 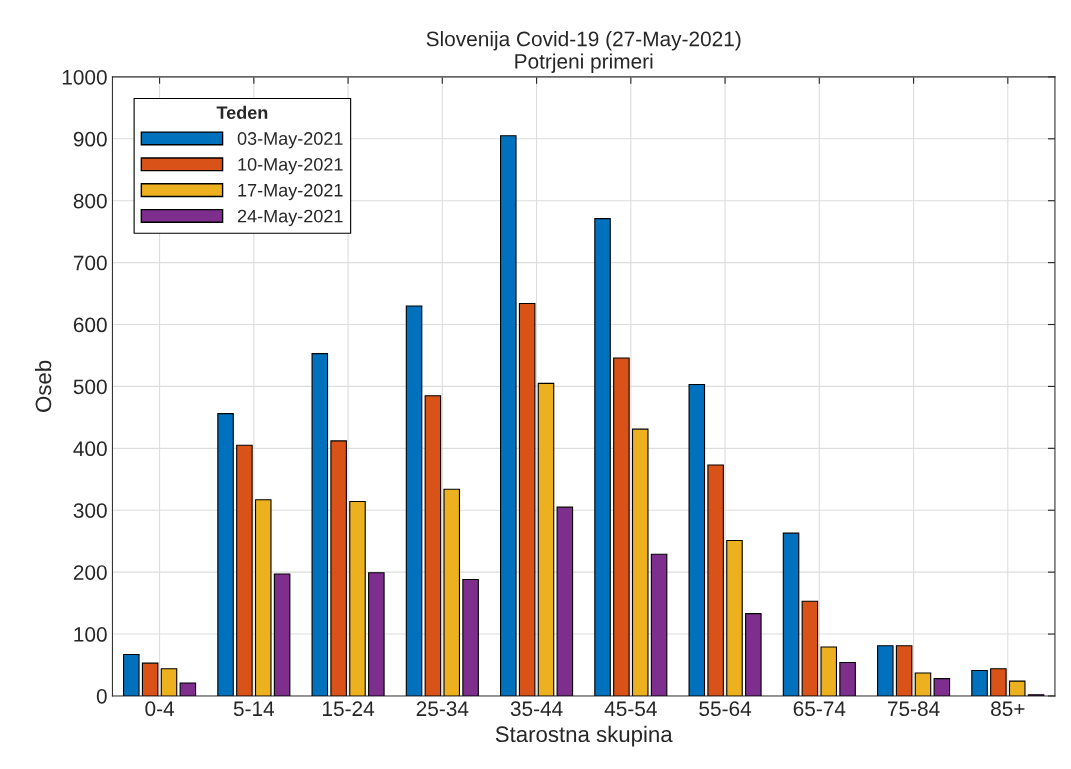 What do you see at coordinates (290, 192) in the screenshot?
I see `legend-label: 17-May-2021` at bounding box center [290, 192].